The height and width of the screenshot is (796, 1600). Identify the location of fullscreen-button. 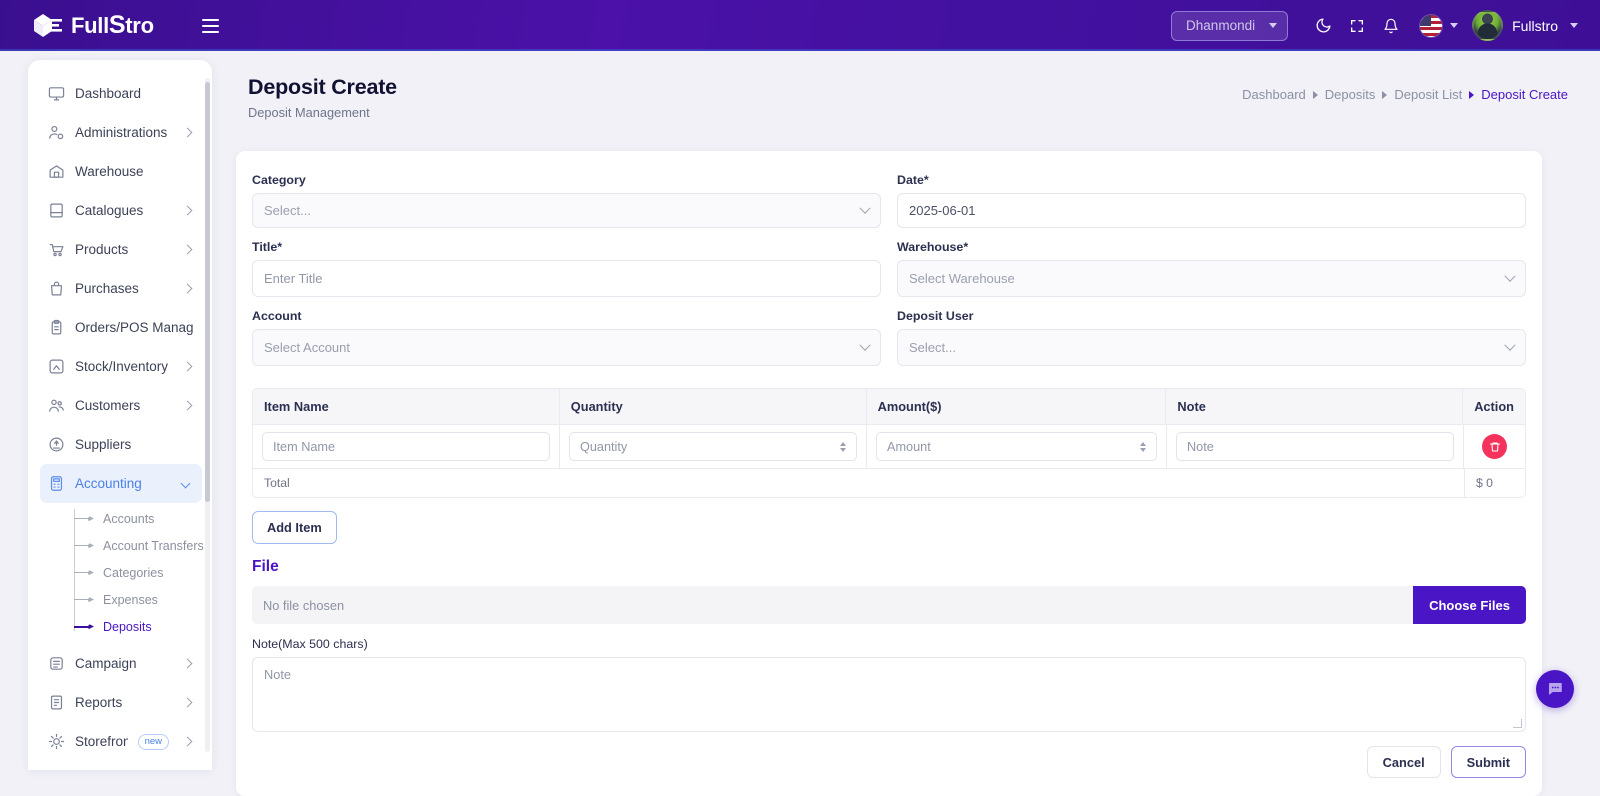
(1357, 26).